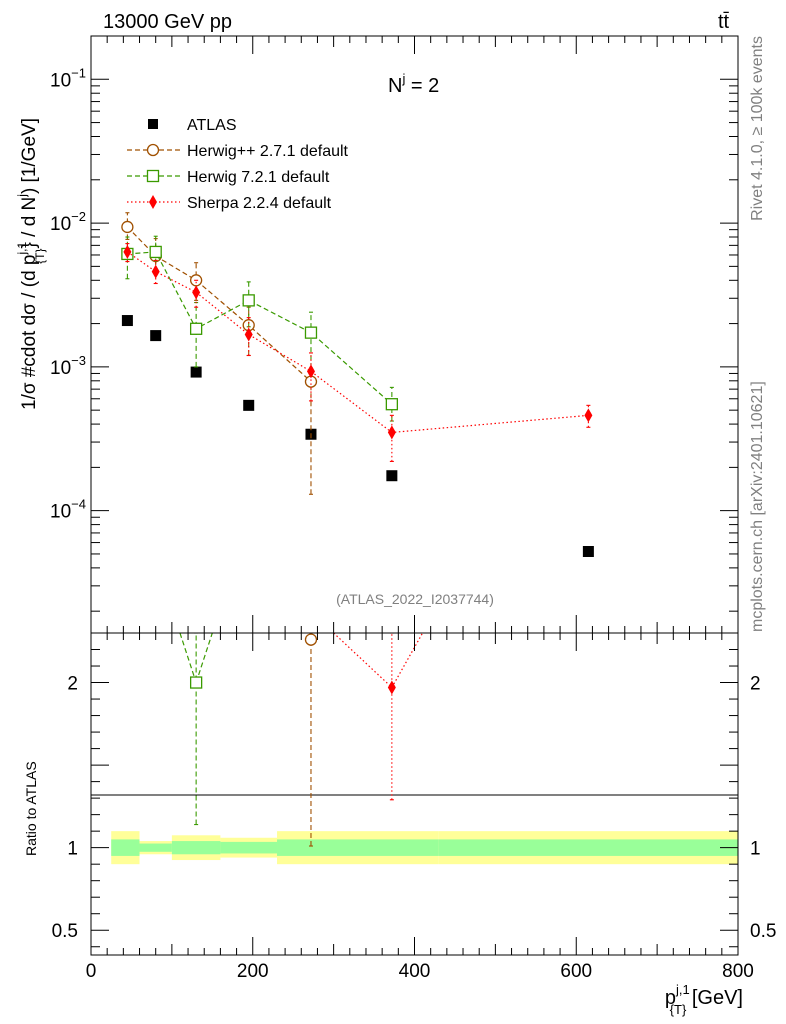 The height and width of the screenshot is (1024, 786). I want to click on ratio-y-axis-label: Ratio to ATLAS, so click(31, 808).